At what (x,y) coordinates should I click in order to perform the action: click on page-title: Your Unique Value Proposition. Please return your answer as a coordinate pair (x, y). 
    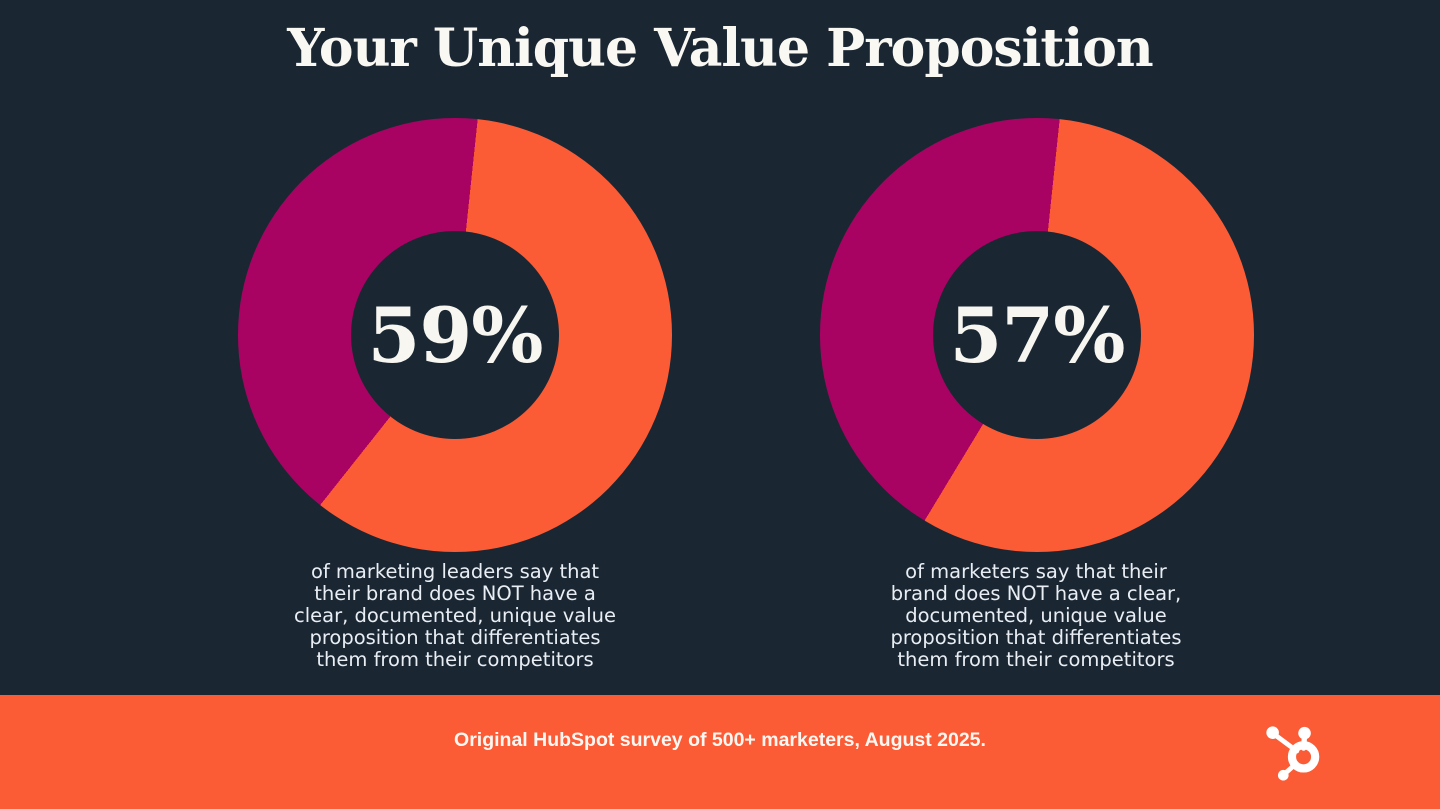
    Looking at the image, I should click on (720, 48).